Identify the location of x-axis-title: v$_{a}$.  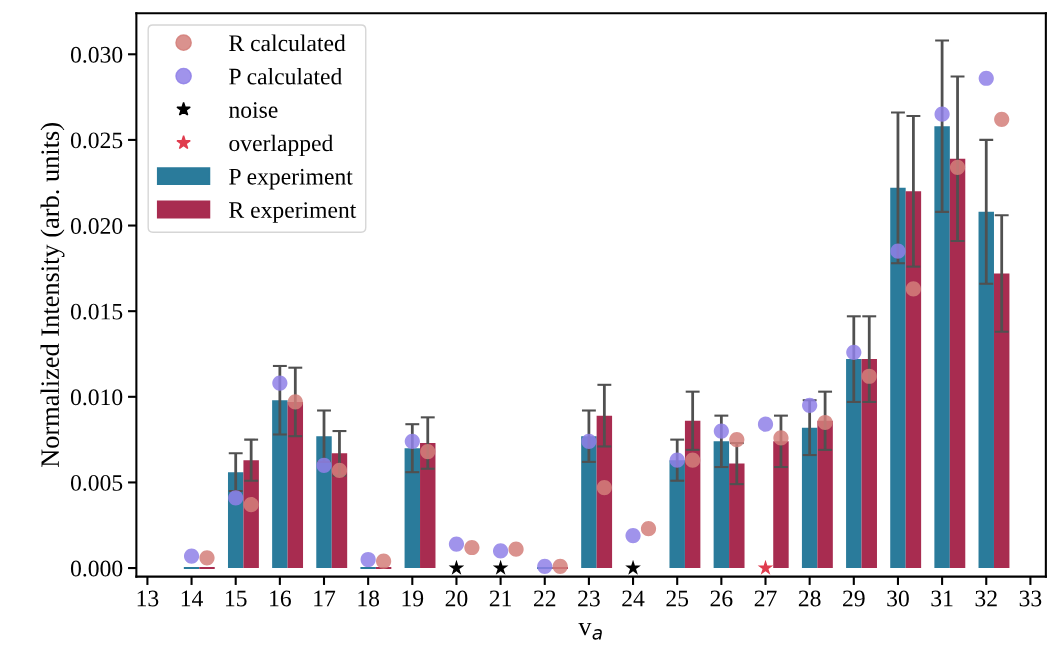
(590, 631).